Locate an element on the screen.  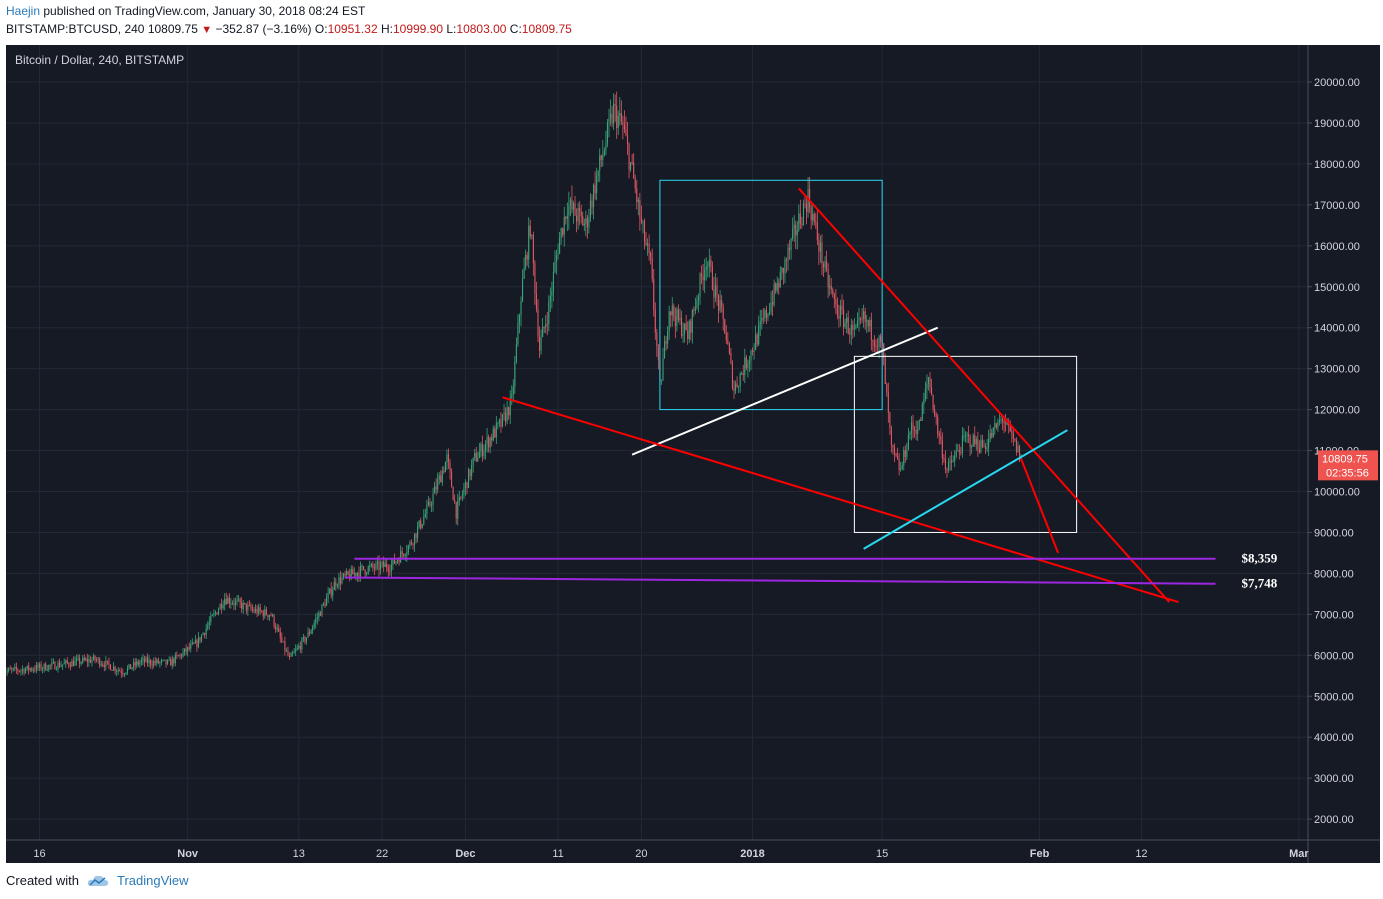
y-tick-label: 2000.00 is located at coordinates (1334, 820).